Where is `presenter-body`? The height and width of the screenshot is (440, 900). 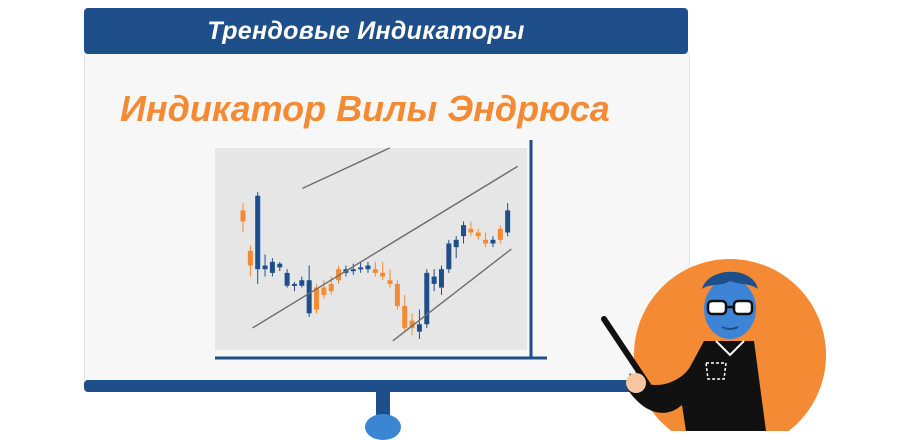
presenter-body is located at coordinates (696, 386).